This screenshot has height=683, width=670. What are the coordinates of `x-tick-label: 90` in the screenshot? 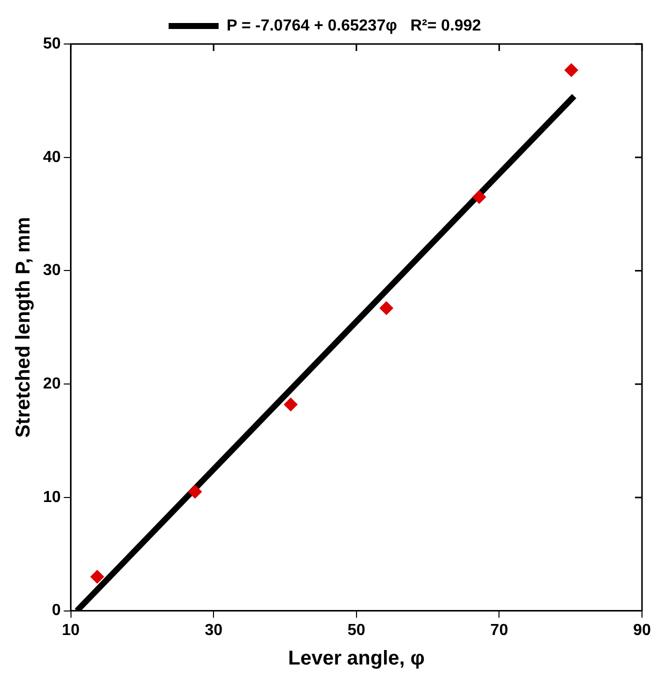 It's located at (642, 630).